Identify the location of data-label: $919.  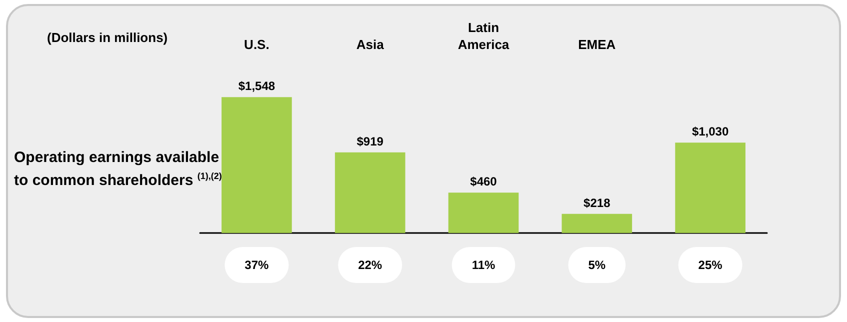
(370, 141).